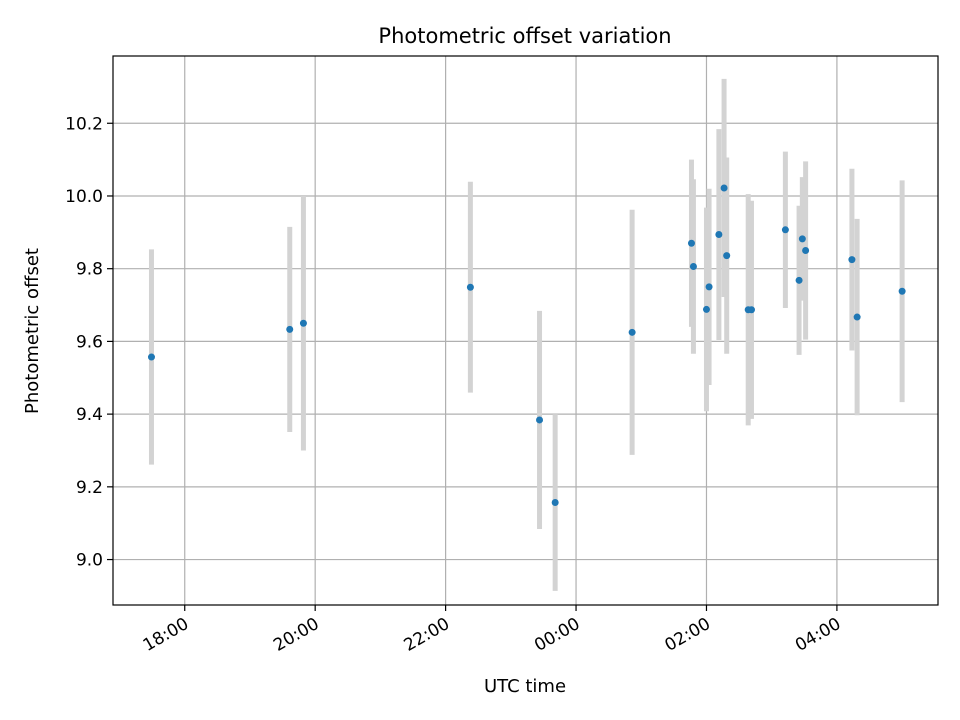 Image resolution: width=960 pixels, height=720 pixels. Describe the element at coordinates (89, 415) in the screenshot. I see `y-tick-label: 9.4` at that location.